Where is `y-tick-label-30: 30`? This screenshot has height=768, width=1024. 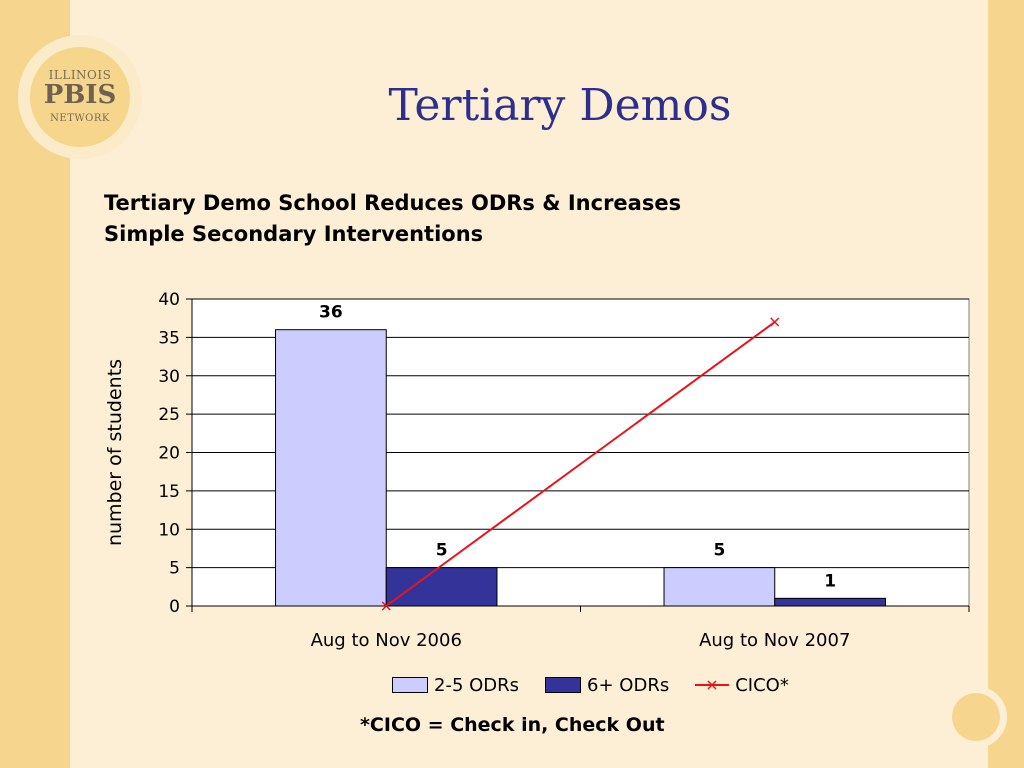
y-tick-label-30: 30 is located at coordinates (169, 377).